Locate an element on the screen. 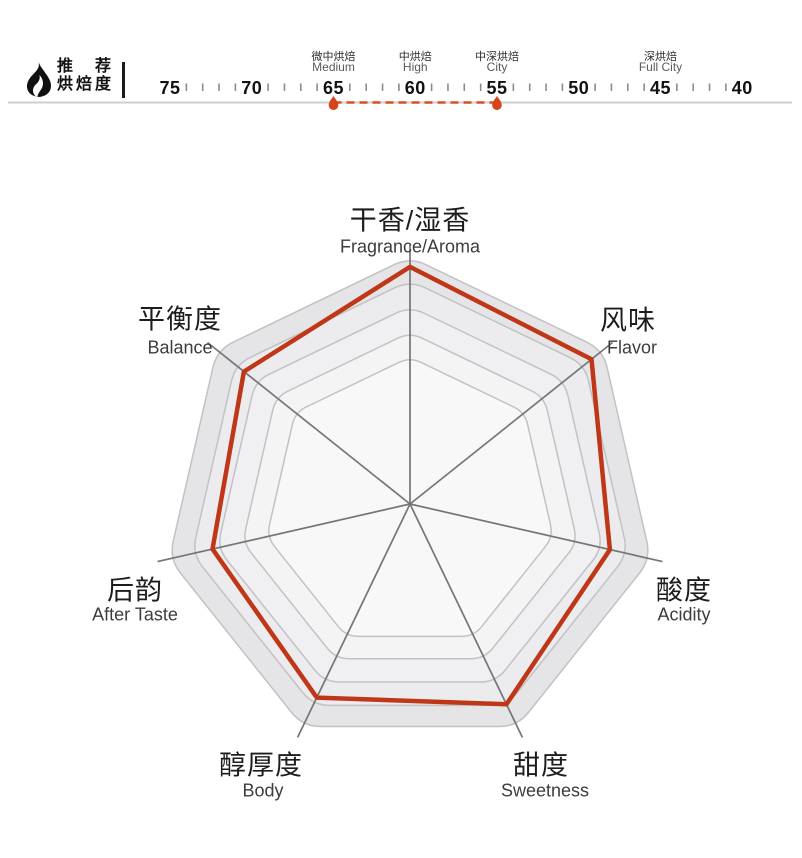  flame-icon is located at coordinates (38, 79).